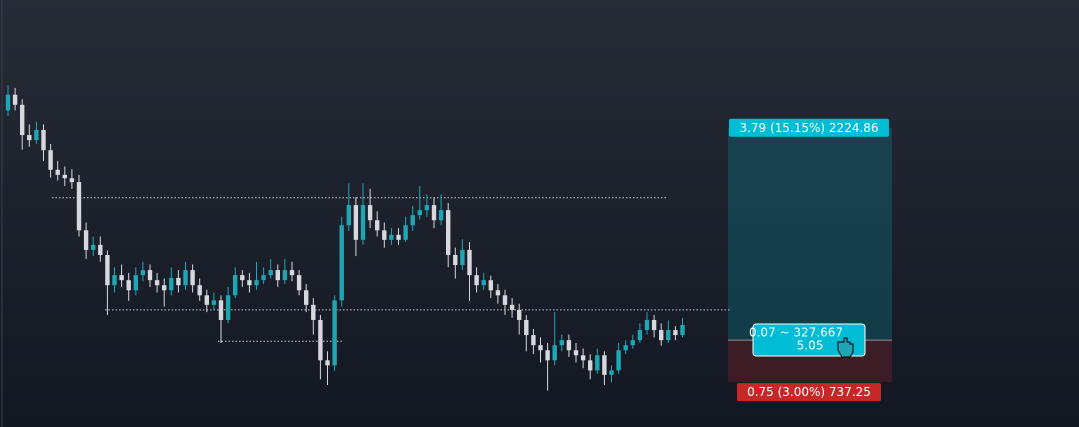 This screenshot has width=1079, height=427. What do you see at coordinates (810, 346) in the screenshot?
I see `info-label: 5.05` at bounding box center [810, 346].